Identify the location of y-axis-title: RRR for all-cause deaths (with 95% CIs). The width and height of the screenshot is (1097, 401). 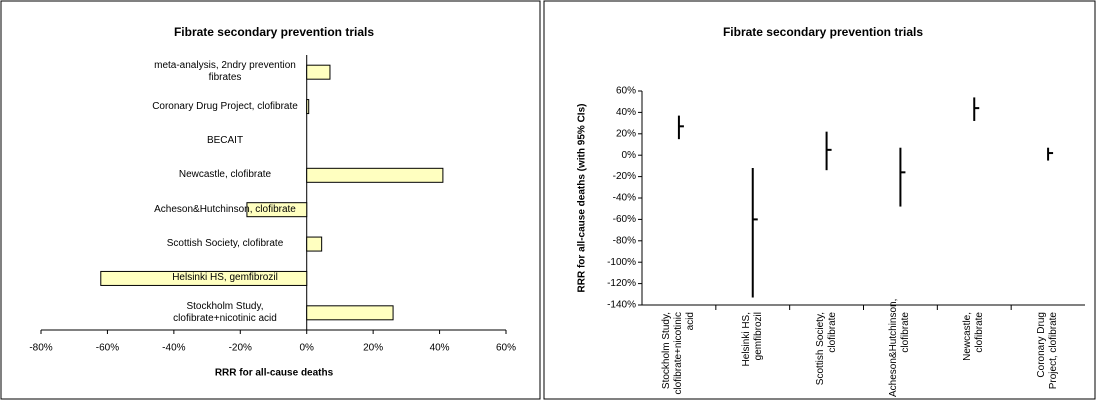
(582, 198).